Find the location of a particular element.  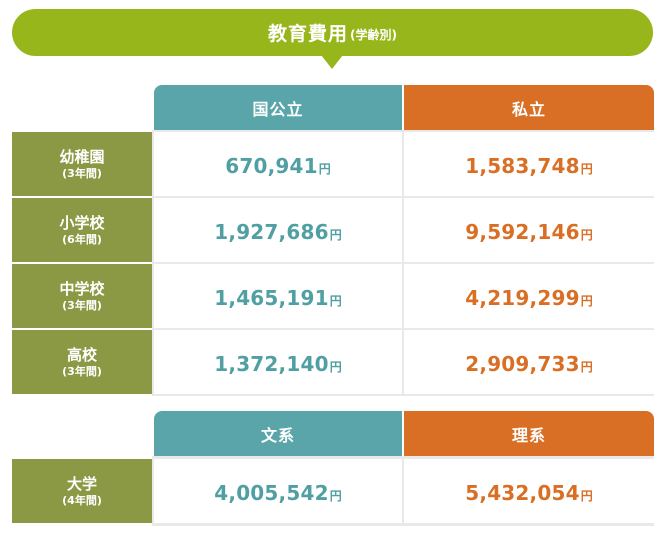

page-title: 教育費用 is located at coordinates (308, 34).